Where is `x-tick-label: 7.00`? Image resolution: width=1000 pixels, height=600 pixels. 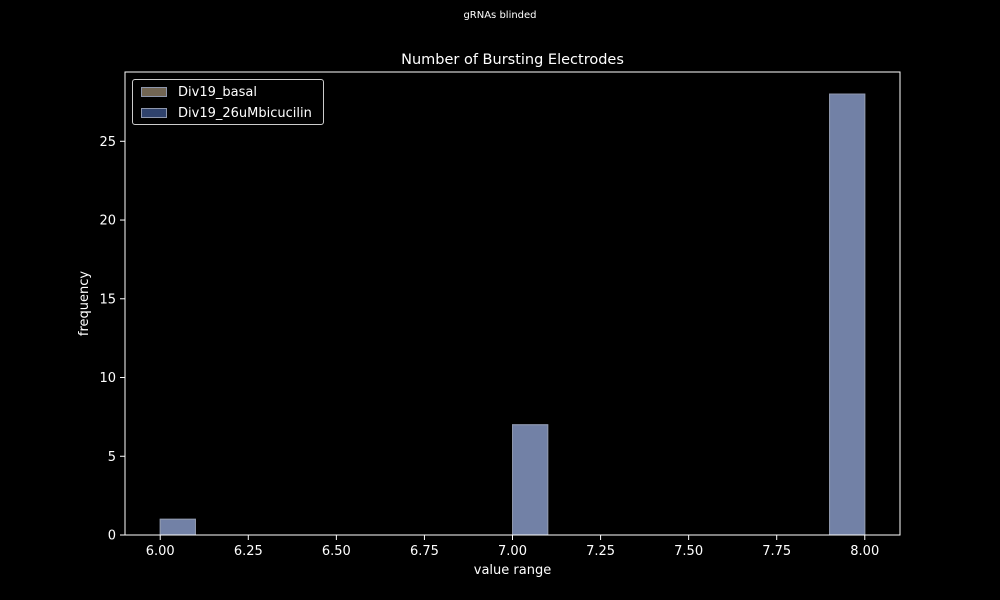 x-tick-label: 7.00 is located at coordinates (512, 551).